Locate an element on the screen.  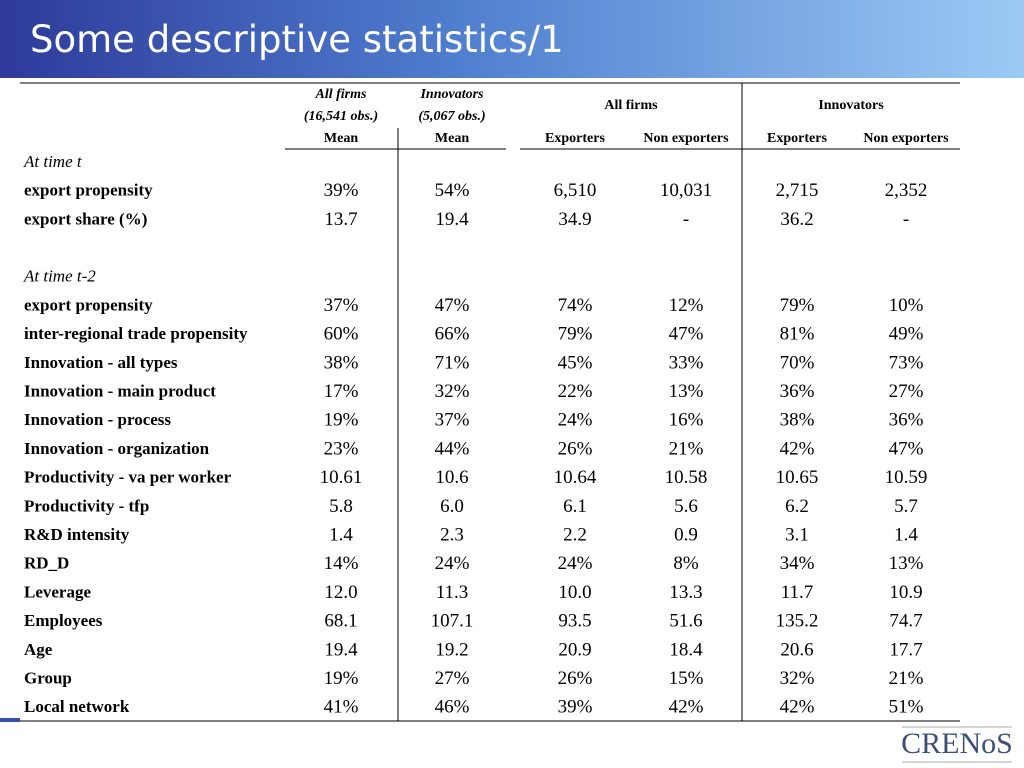
cell: 41% is located at coordinates (341, 707).